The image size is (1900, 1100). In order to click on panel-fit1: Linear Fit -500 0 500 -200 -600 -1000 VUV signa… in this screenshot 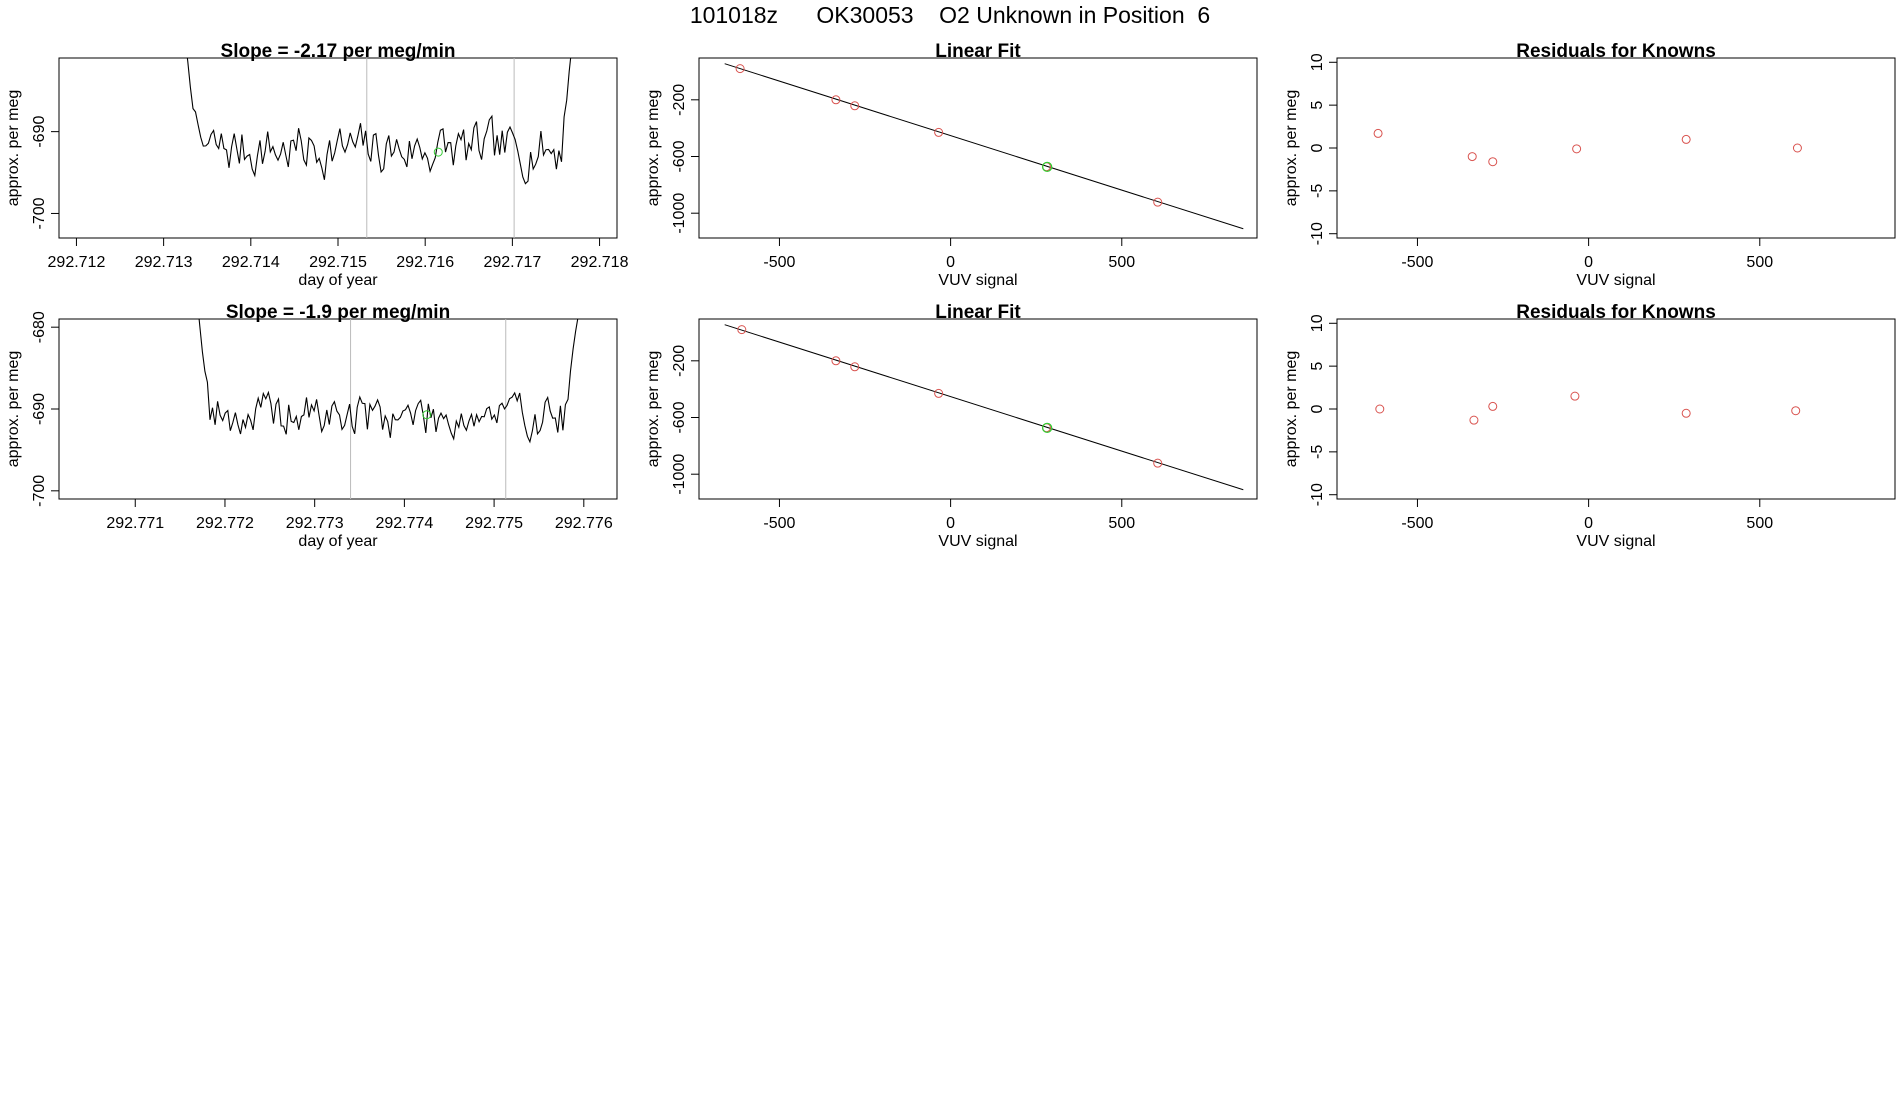, I will do `click(951, 165)`.